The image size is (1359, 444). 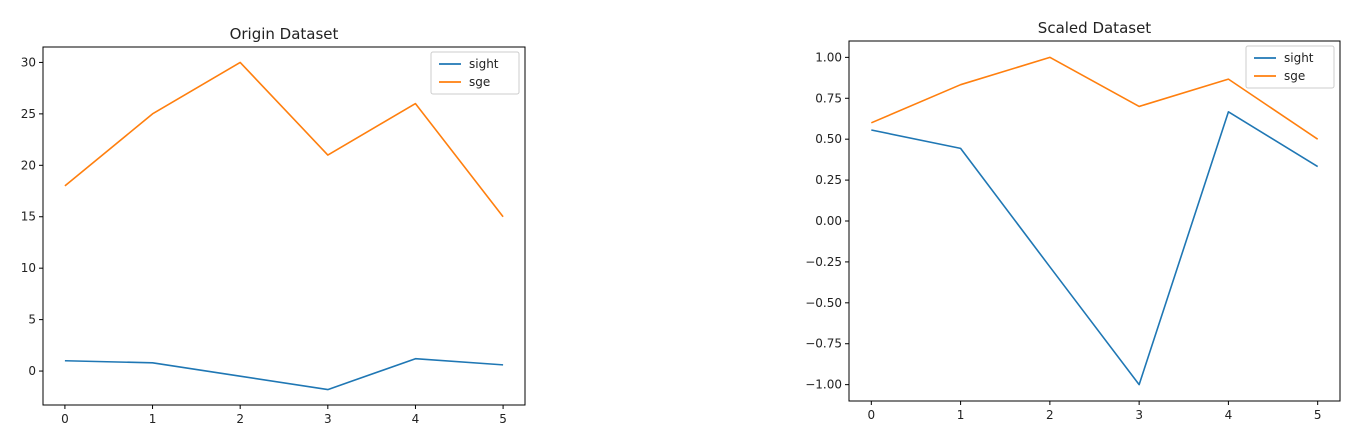 I want to click on y-tick-label: 15, so click(x=28, y=217).